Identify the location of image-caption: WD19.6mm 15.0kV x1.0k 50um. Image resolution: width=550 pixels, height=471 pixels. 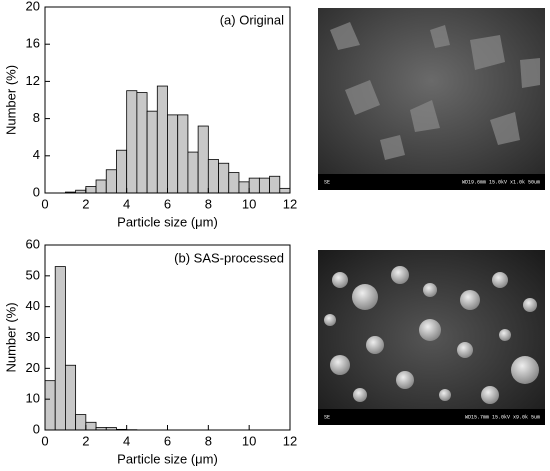
(501, 182).